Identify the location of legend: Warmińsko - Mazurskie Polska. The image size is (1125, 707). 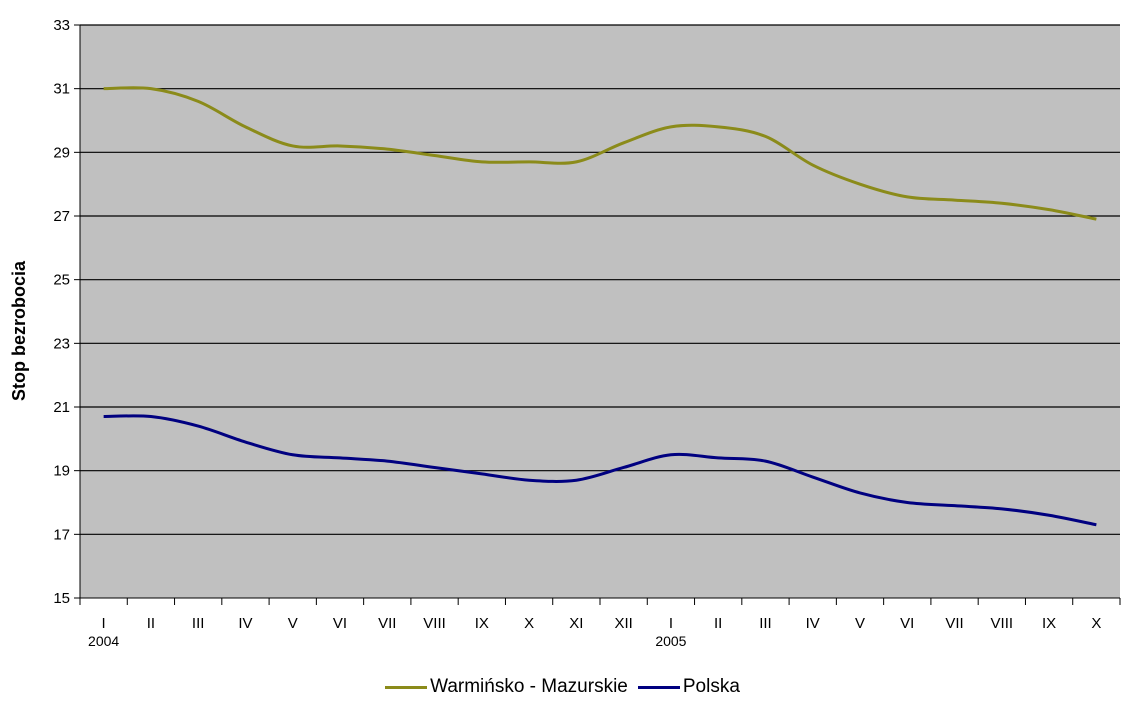
(562, 687).